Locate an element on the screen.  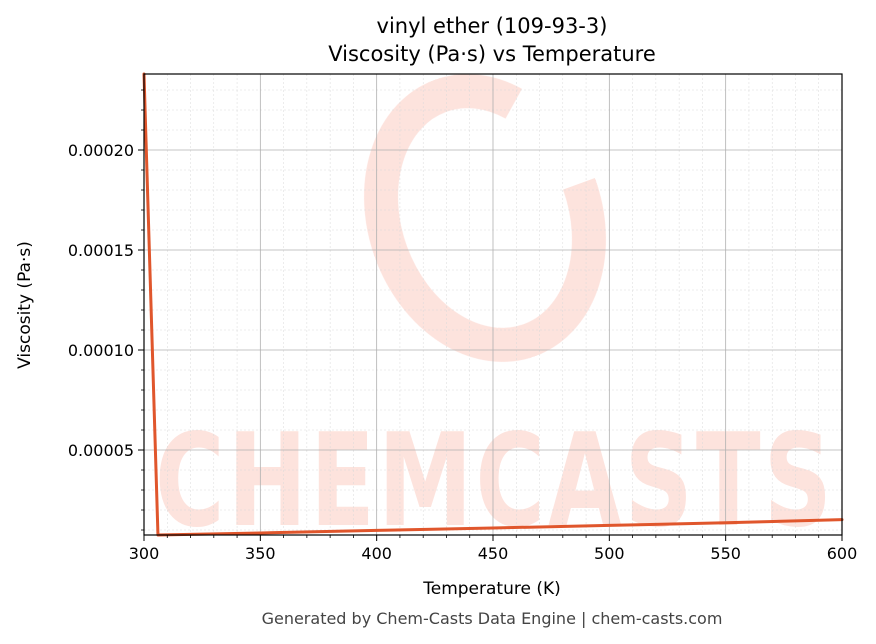
y-tick-label: 0.00020 is located at coordinates (101, 150).